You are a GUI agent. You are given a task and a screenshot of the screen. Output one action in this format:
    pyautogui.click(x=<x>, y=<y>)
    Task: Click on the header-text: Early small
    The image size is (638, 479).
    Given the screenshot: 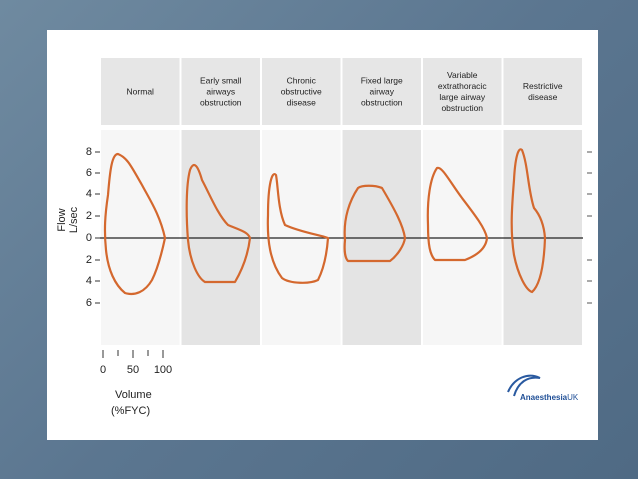 What is the action you would take?
    pyautogui.click(x=221, y=80)
    